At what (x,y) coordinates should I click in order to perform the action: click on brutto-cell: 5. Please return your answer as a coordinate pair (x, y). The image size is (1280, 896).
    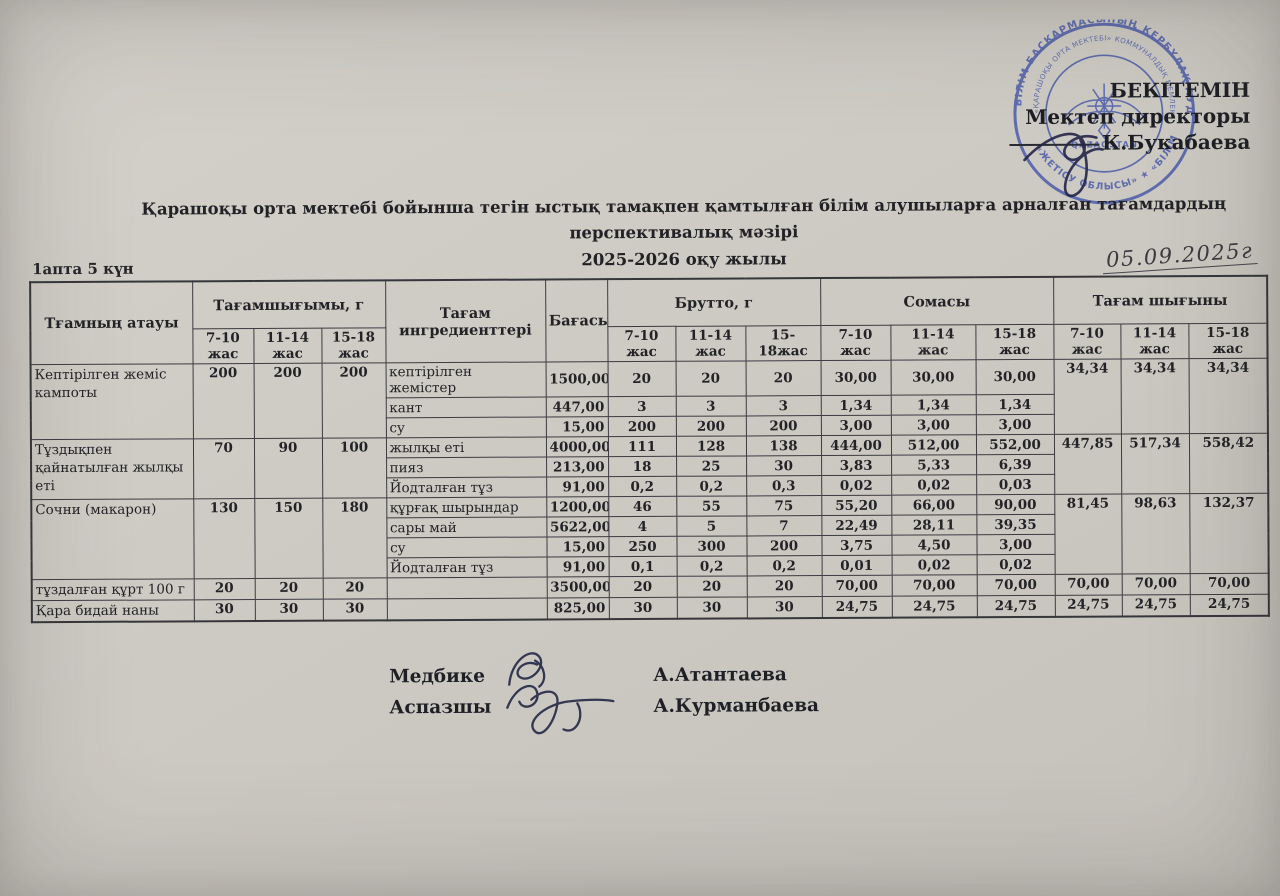
    Looking at the image, I should click on (711, 526).